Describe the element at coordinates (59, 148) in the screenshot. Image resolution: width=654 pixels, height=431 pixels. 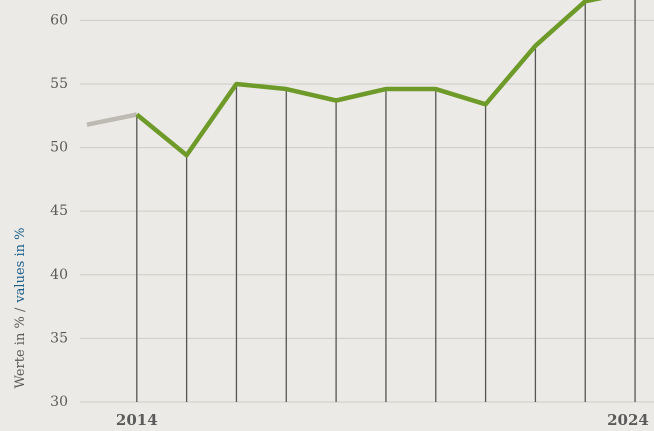
I see `y-tick-label: 50` at that location.